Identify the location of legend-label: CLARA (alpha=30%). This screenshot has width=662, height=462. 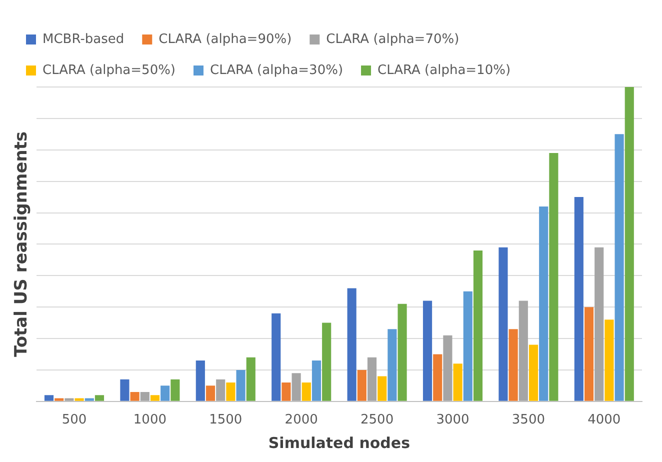
(277, 70).